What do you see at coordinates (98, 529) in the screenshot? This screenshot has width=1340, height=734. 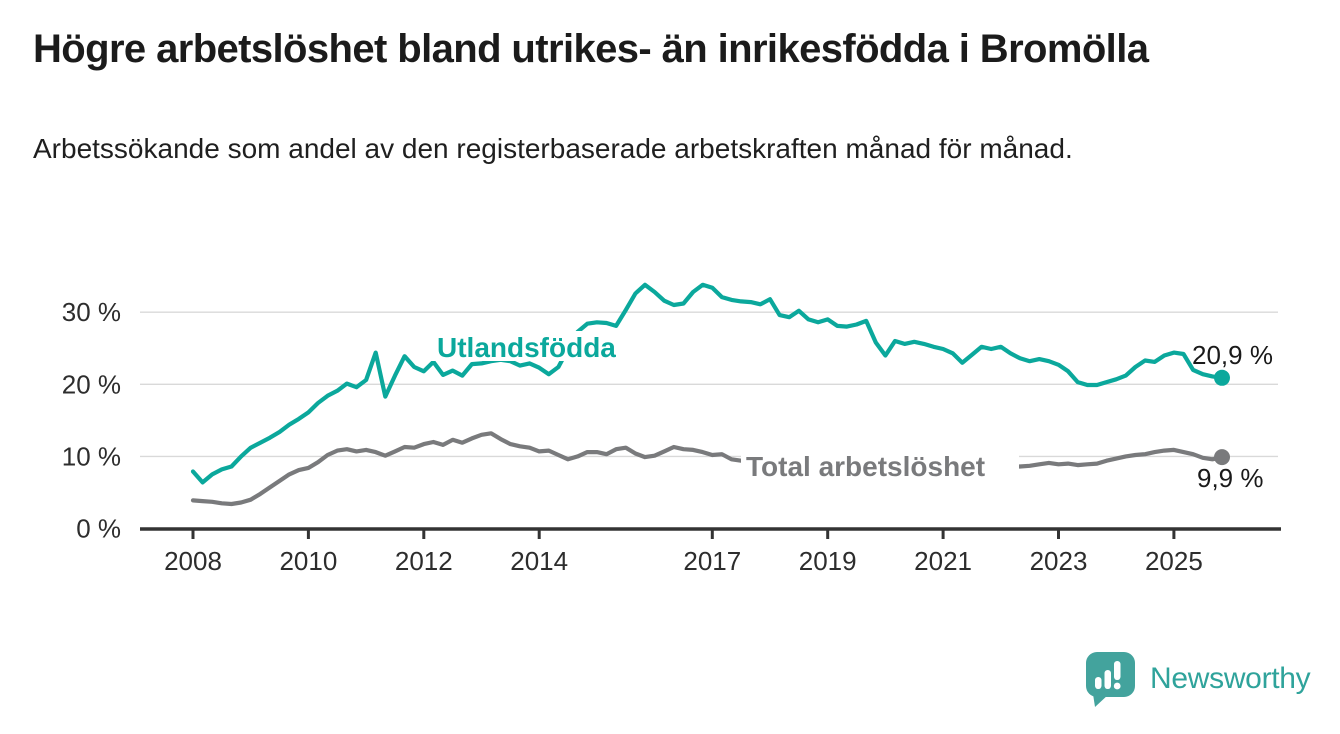 I see `y-tick-label: 0 %` at bounding box center [98, 529].